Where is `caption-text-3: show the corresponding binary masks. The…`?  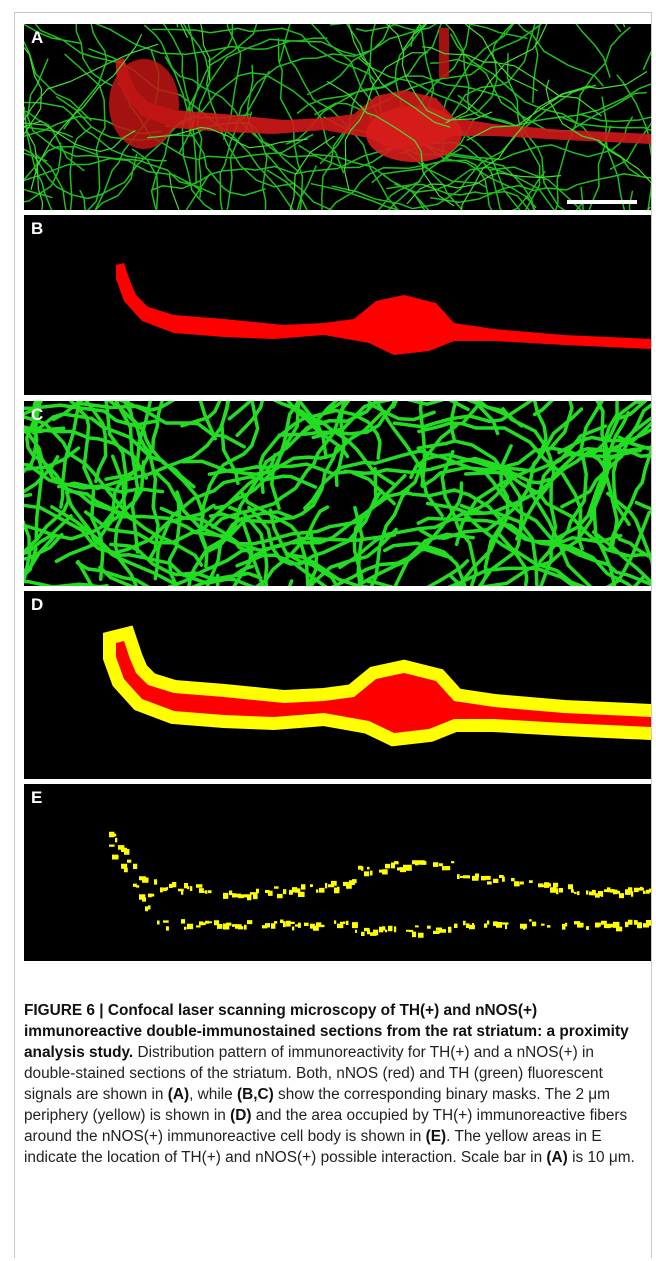
caption-text-3: show the corresponding binary masks. The… is located at coordinates (317, 1105).